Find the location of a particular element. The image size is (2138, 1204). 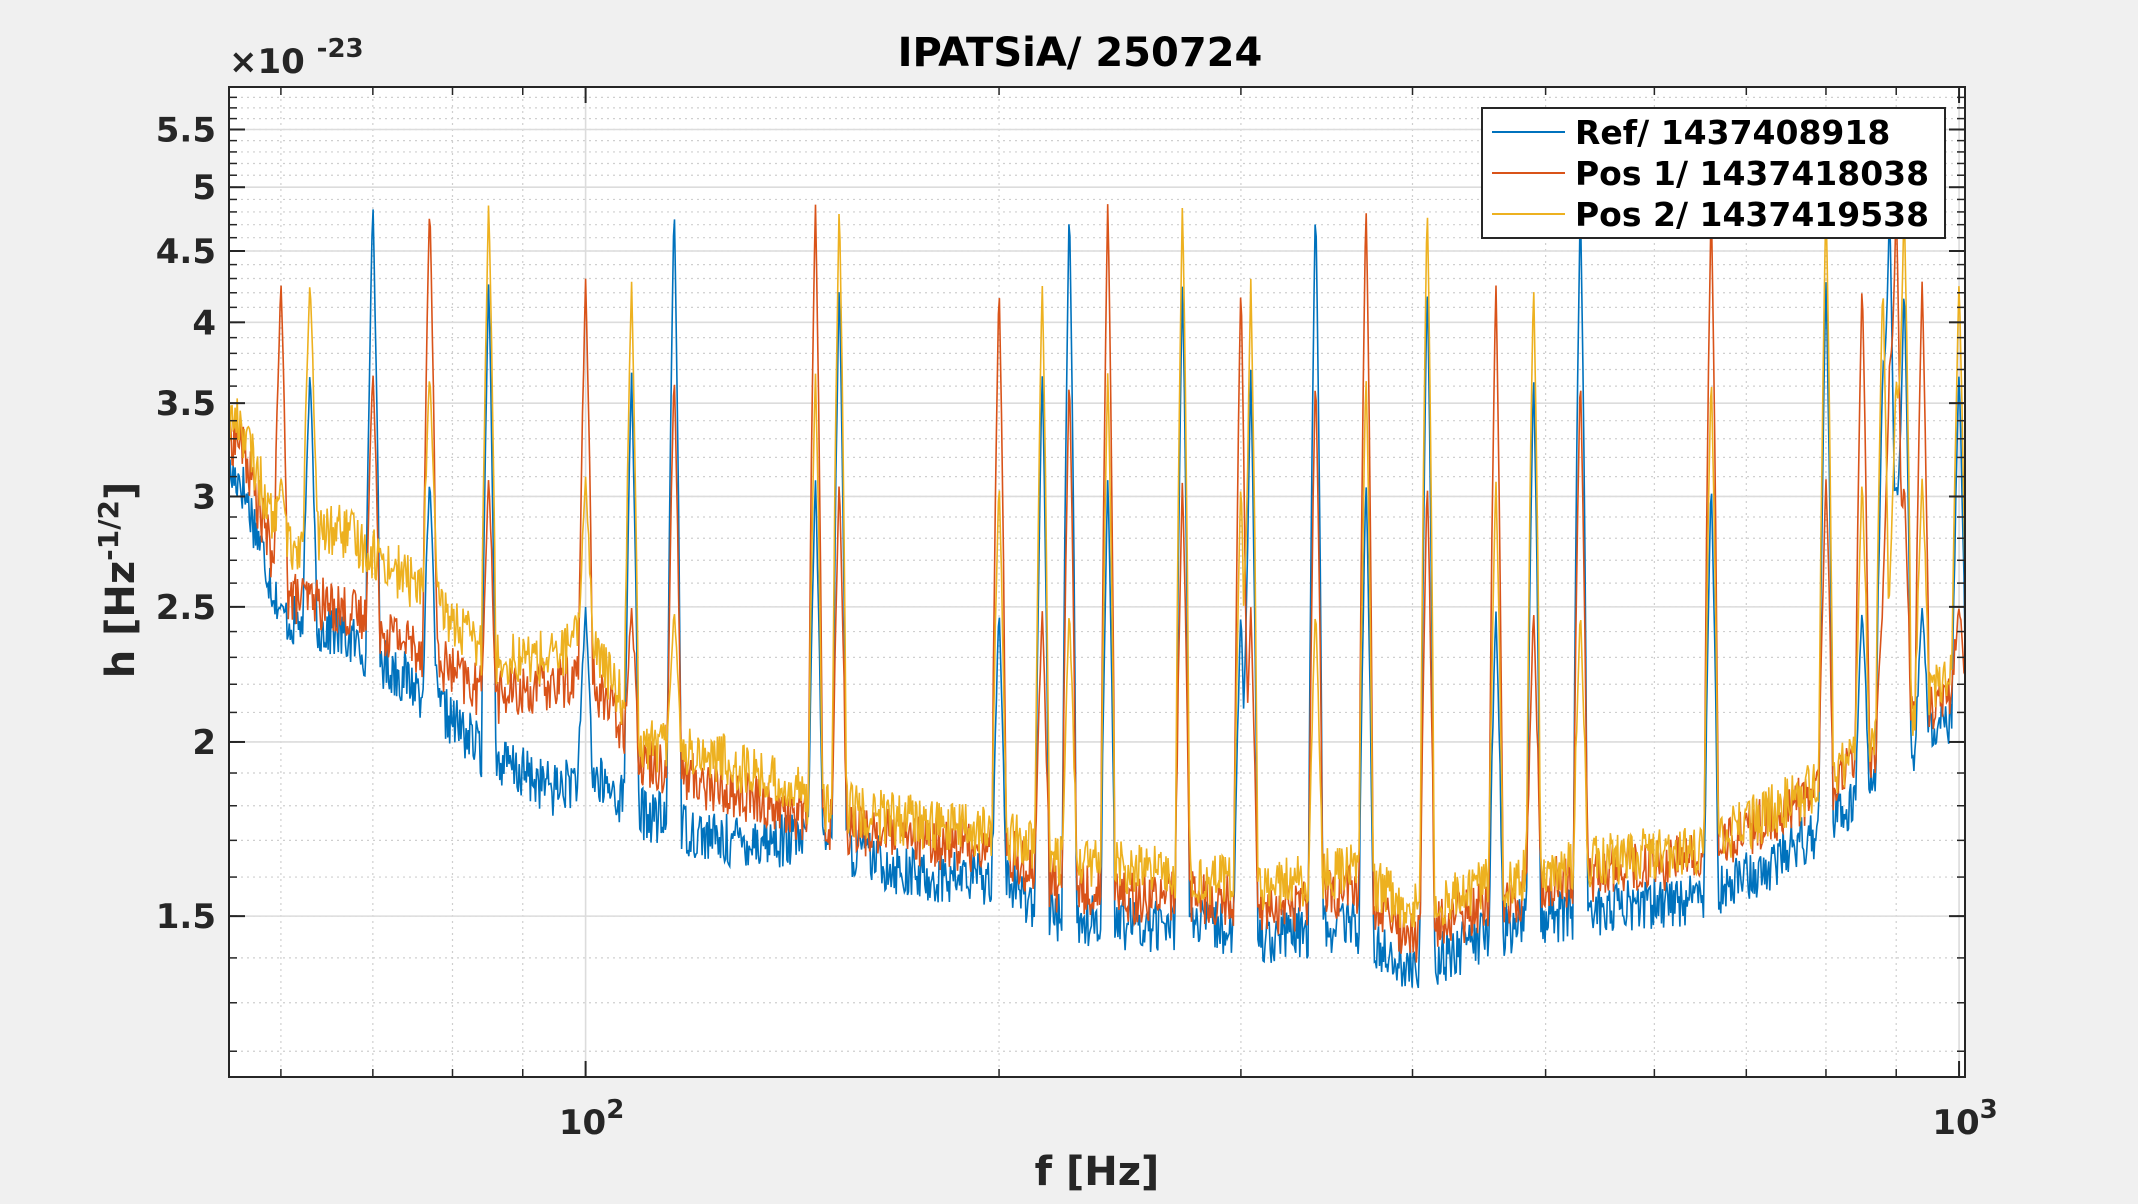

x-tick-label-exponent: 3 is located at coordinates (1989, 1110).